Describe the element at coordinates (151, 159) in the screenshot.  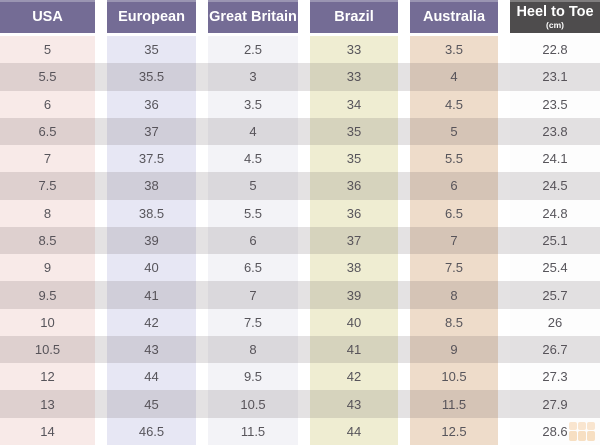
I see `table-cell: 37.5` at that location.